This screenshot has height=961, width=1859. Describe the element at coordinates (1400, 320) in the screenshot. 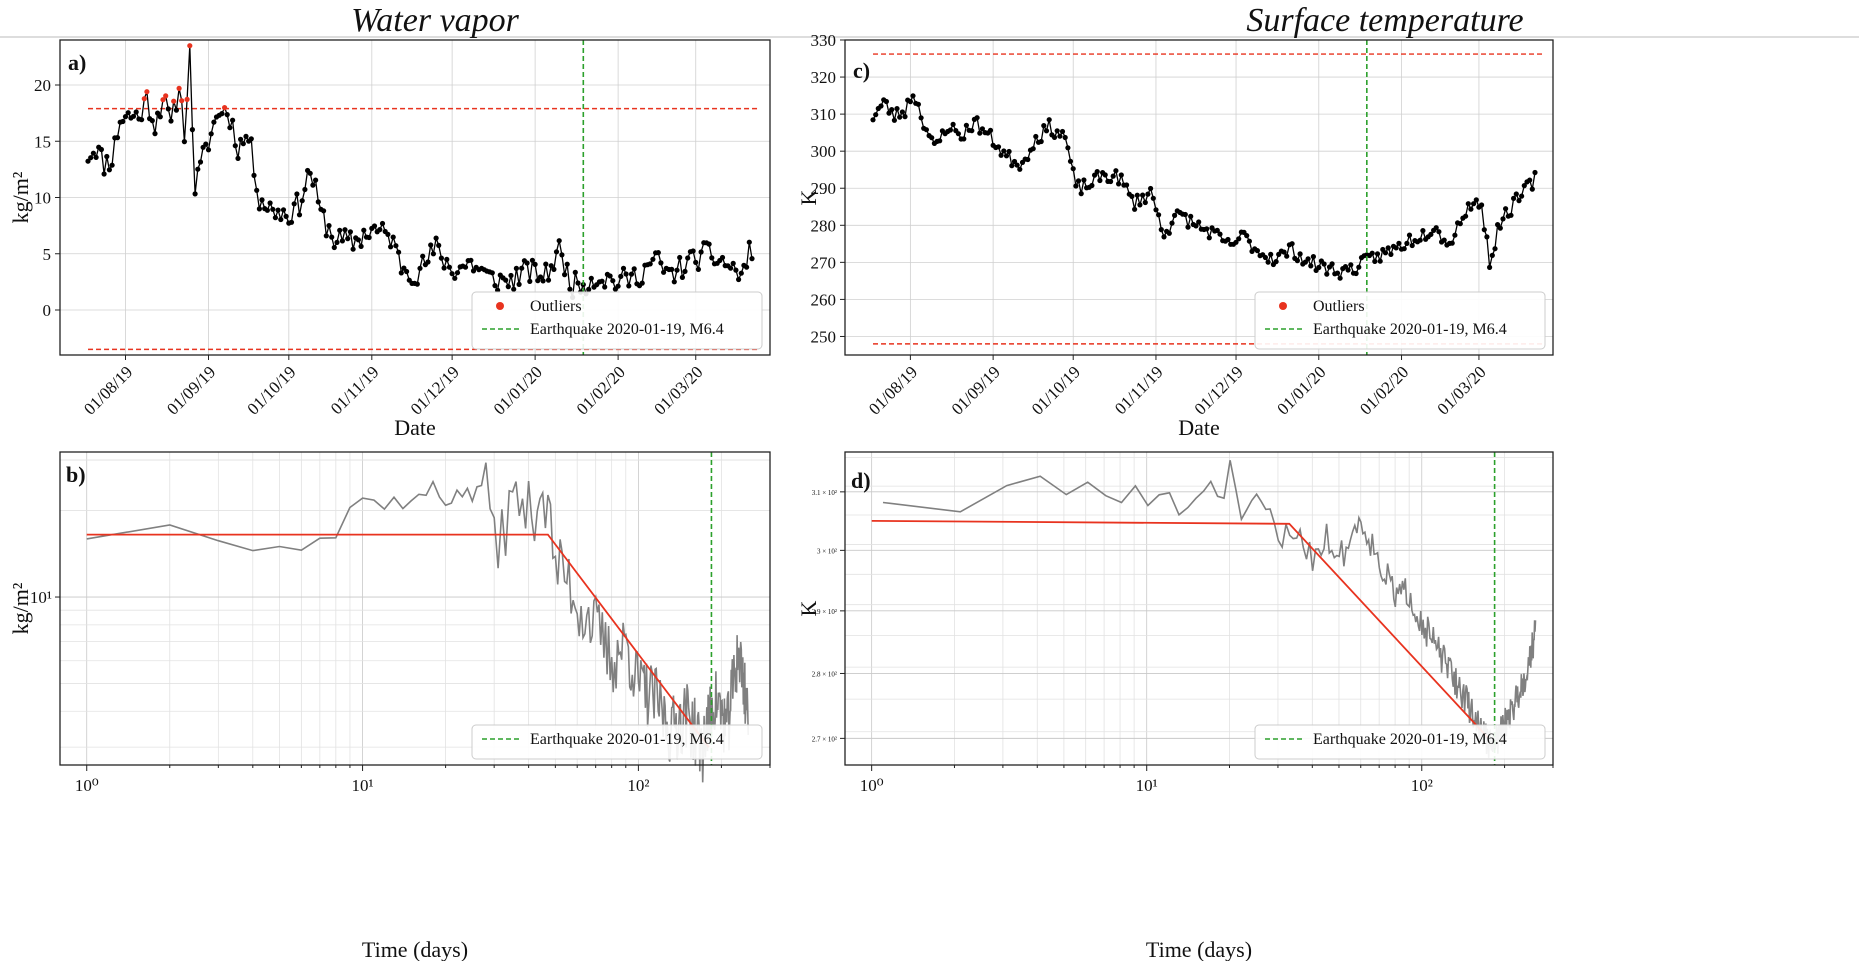

I see `legend-c: Outliers Earthquake 2020-01-19, M6.4` at that location.